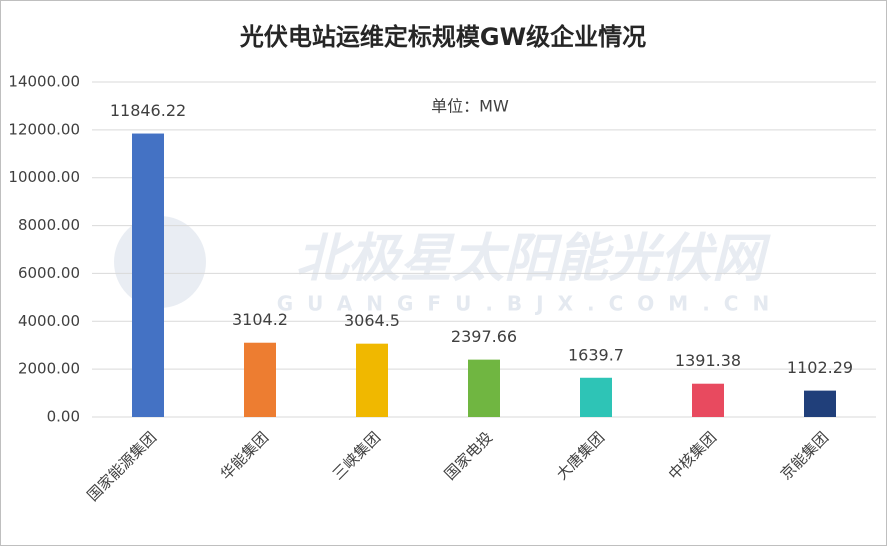 This screenshot has height=546, width=887. What do you see at coordinates (63, 417) in the screenshot?
I see `y-tick-label: 0.00` at bounding box center [63, 417].